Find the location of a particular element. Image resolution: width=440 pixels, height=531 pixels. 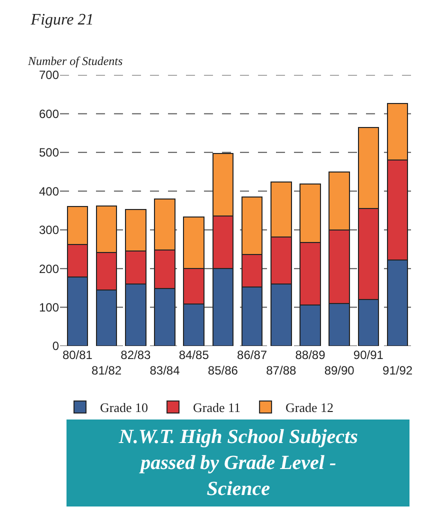

y-tick-label: 400 is located at coordinates (49, 191).